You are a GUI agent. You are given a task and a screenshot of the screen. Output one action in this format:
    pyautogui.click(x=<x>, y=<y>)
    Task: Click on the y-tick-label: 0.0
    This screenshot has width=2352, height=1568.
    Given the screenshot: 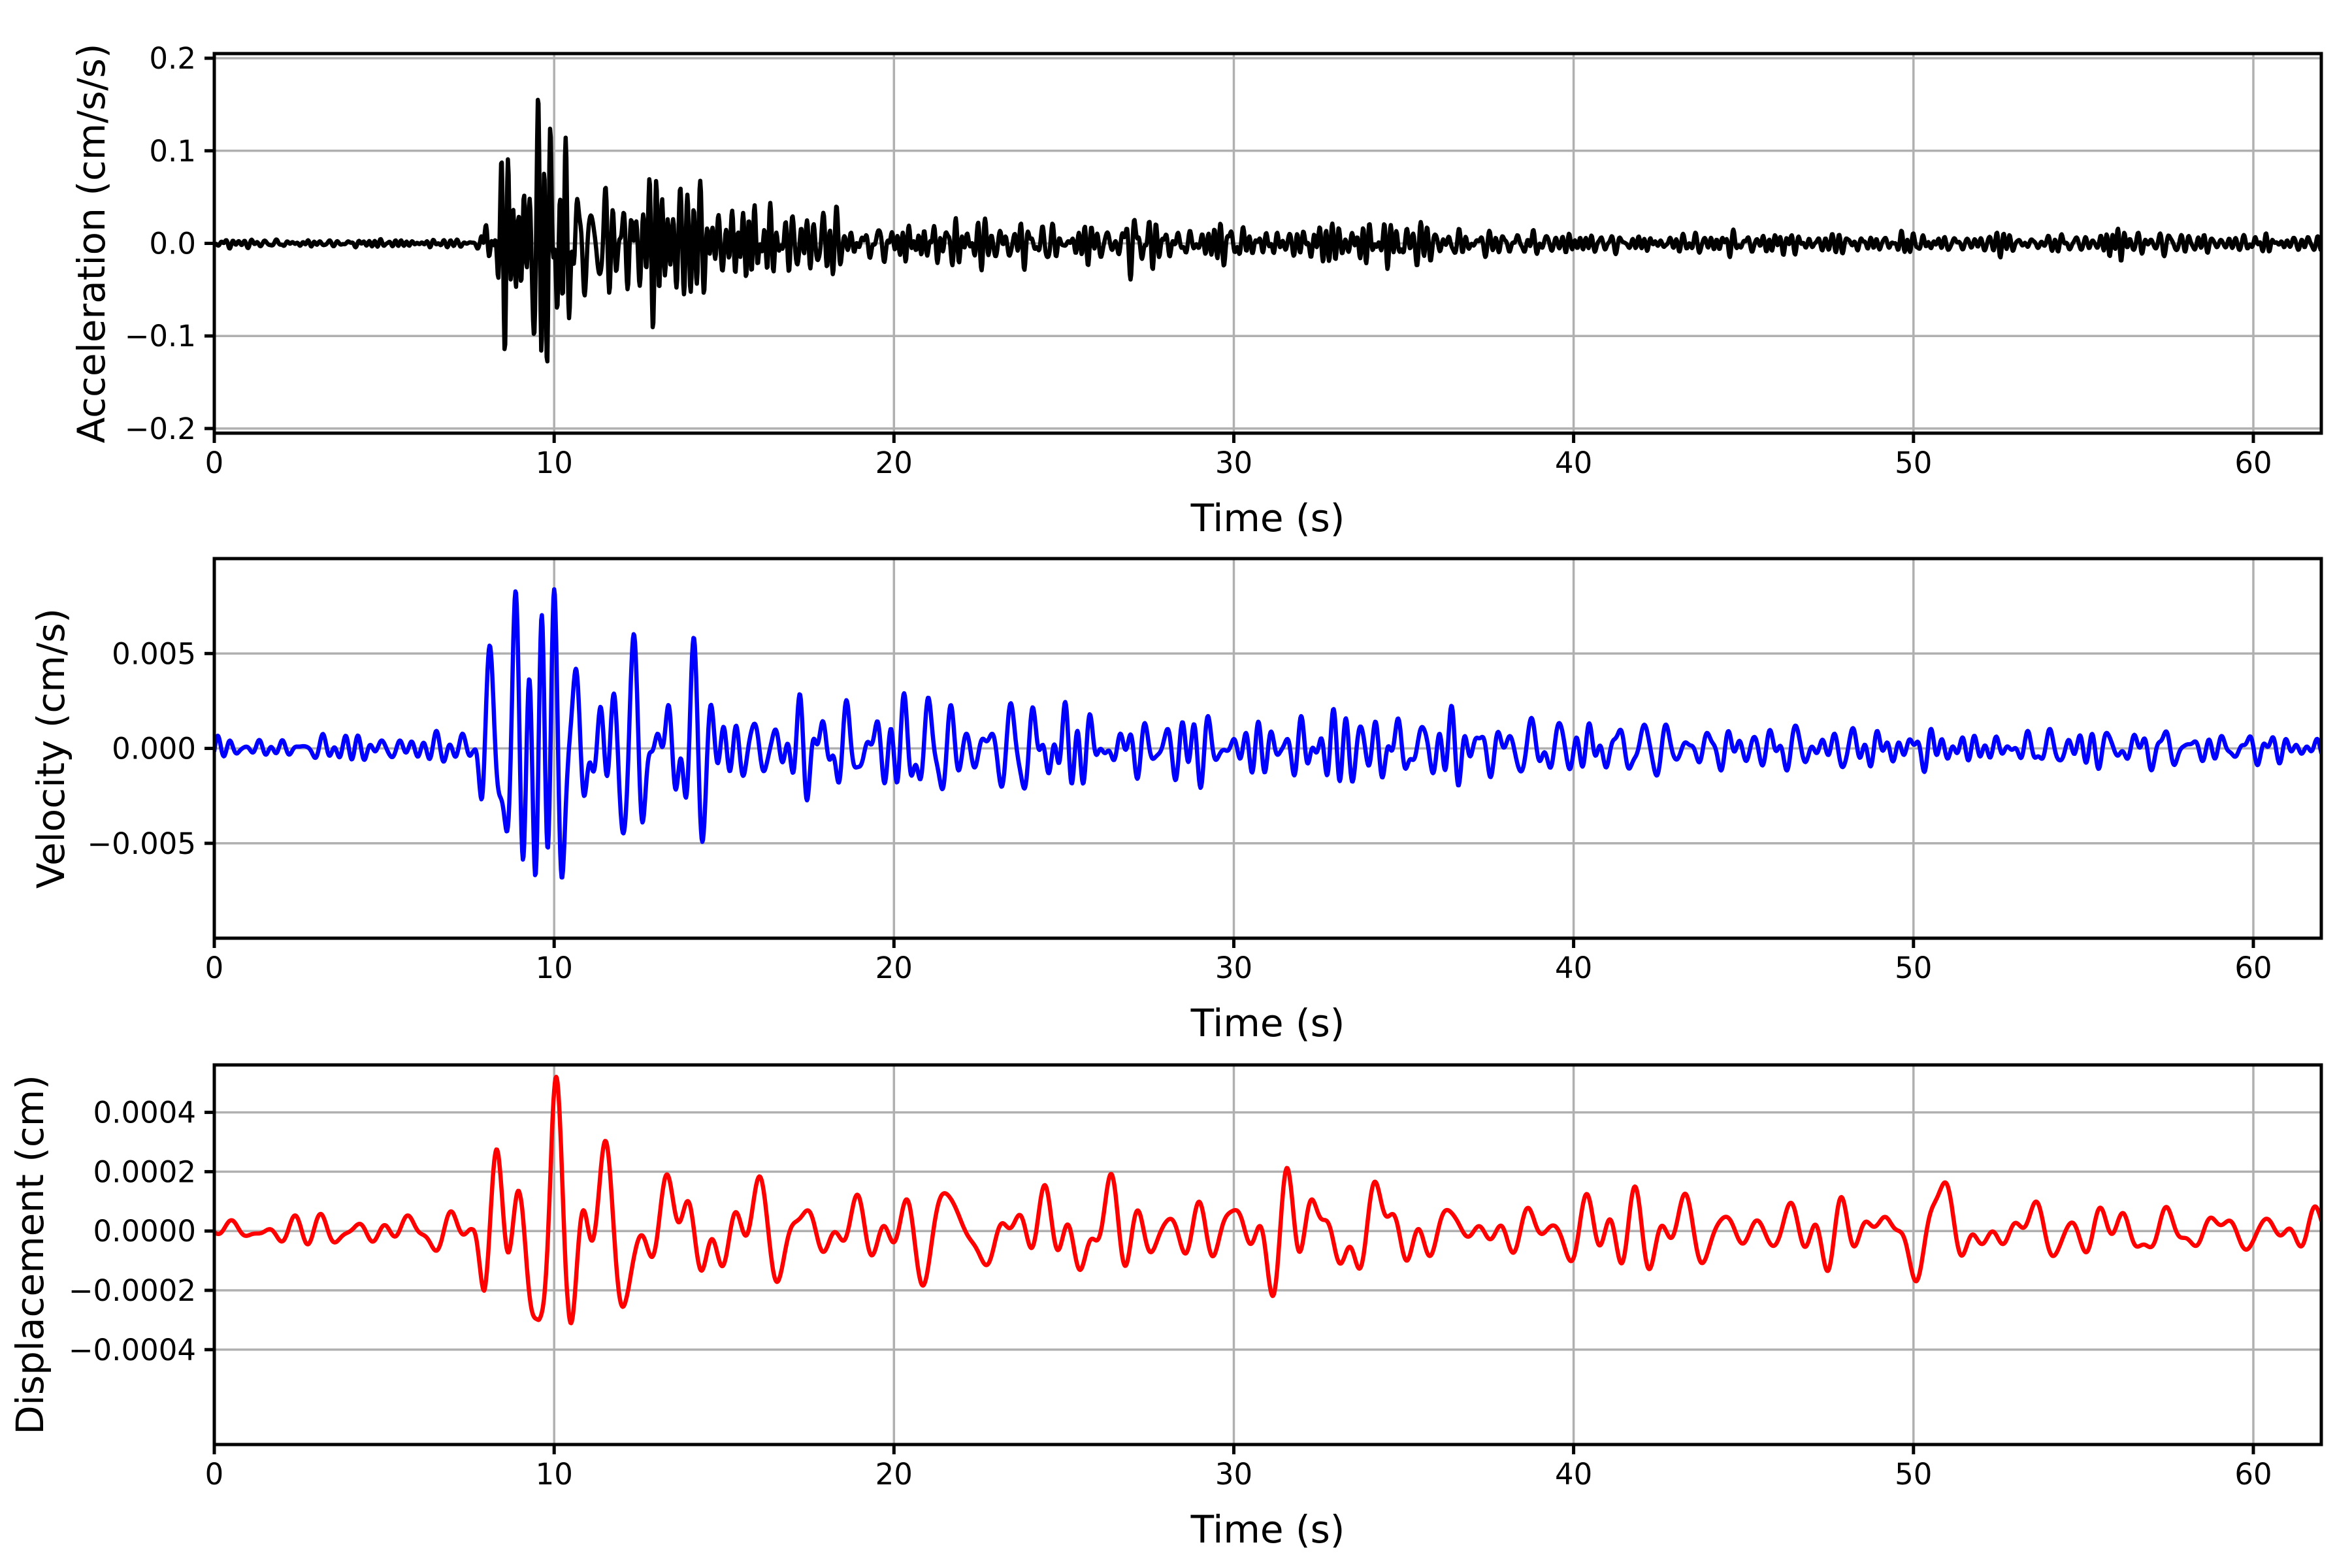 What is the action you would take?
    pyautogui.click(x=172, y=244)
    